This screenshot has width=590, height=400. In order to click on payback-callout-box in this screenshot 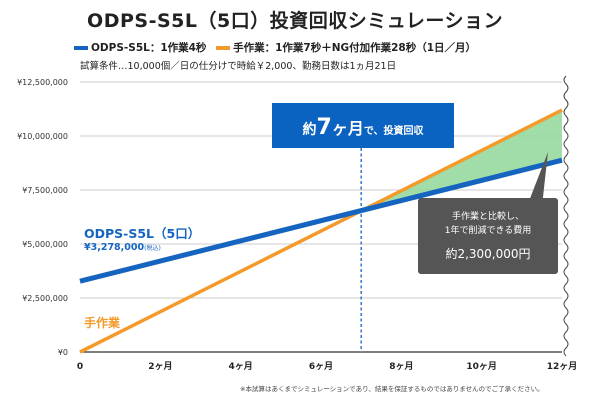, I will do `click(363, 125)`.